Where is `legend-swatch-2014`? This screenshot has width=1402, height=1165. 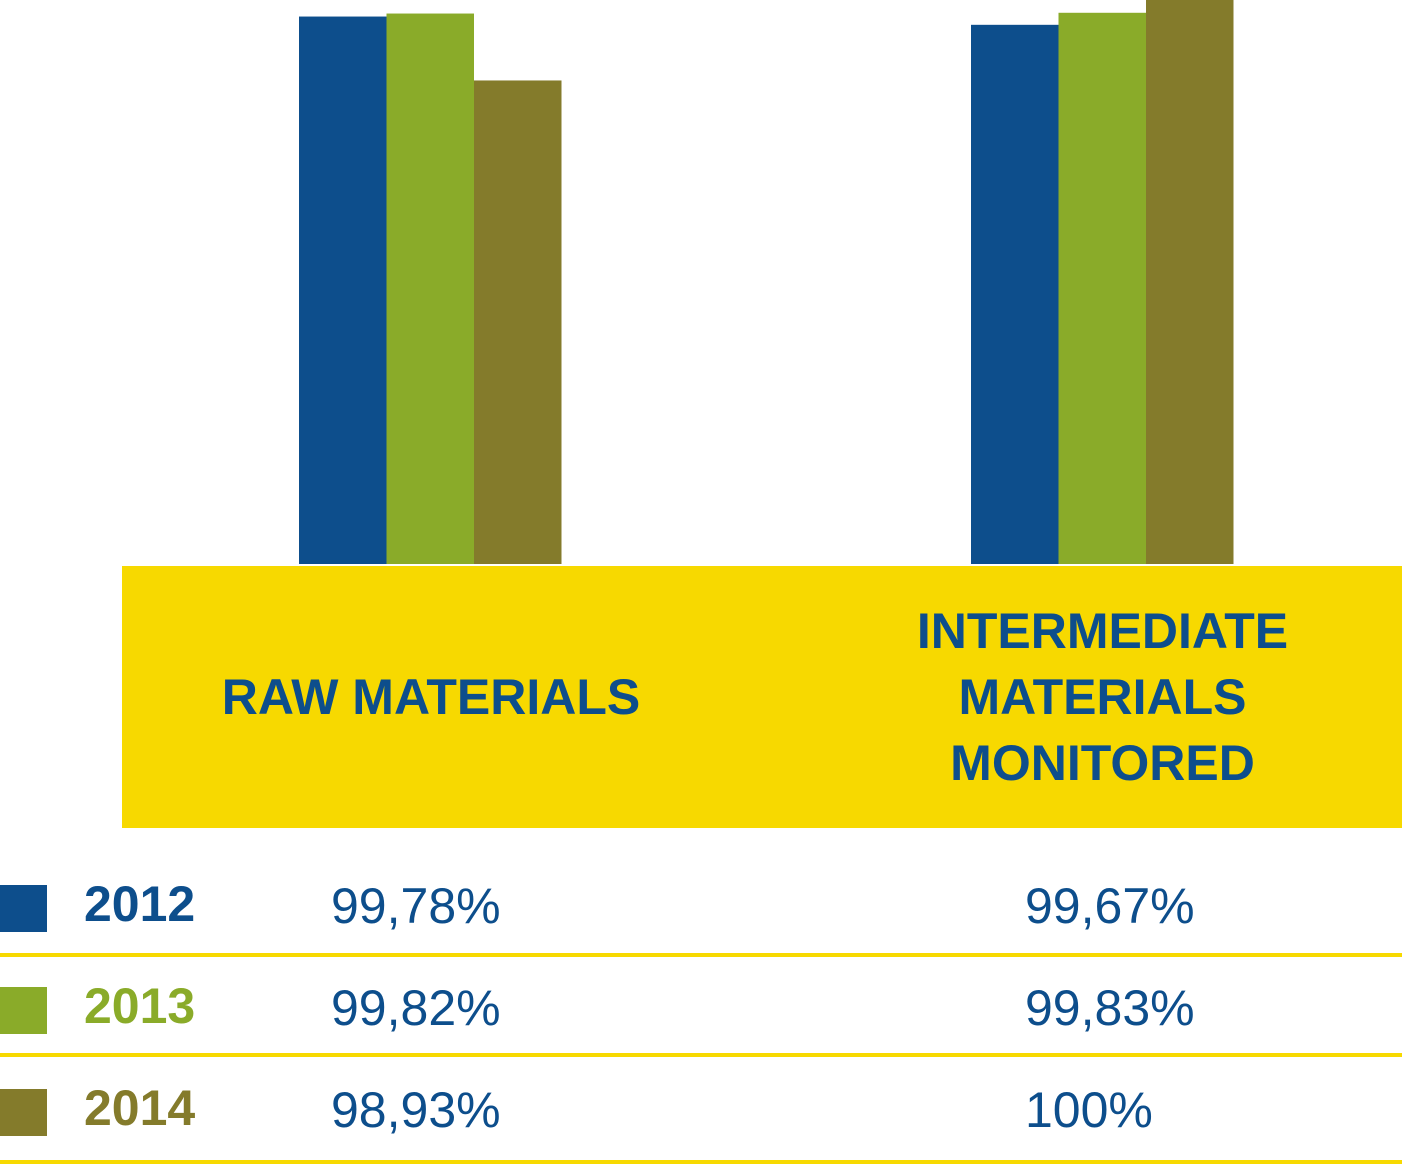 legend-swatch-2014 is located at coordinates (23, 1112).